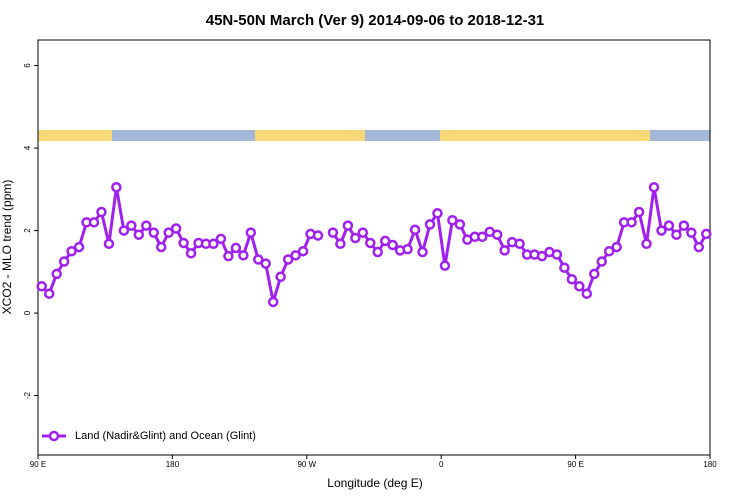  Describe the element at coordinates (374, 483) in the screenshot. I see `x-axis-label: Longitude (deg E)` at that location.